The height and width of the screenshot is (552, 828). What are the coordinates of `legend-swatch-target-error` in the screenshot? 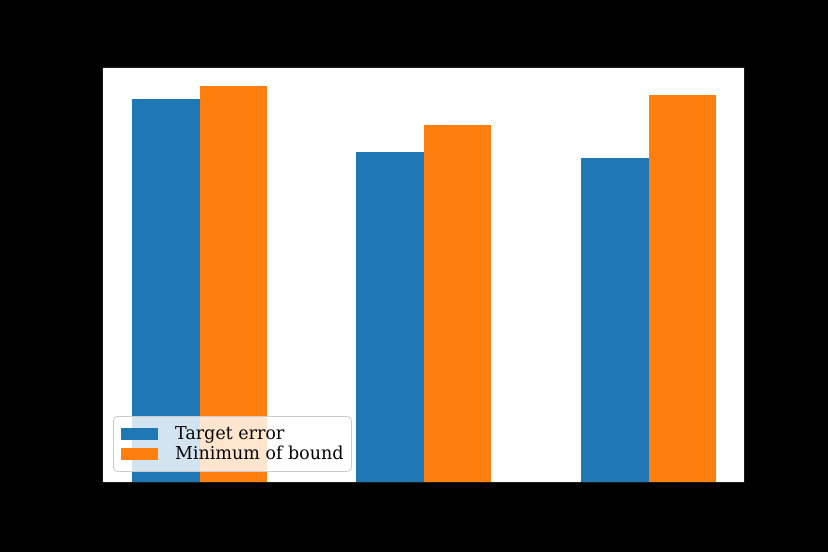 It's located at (139, 434).